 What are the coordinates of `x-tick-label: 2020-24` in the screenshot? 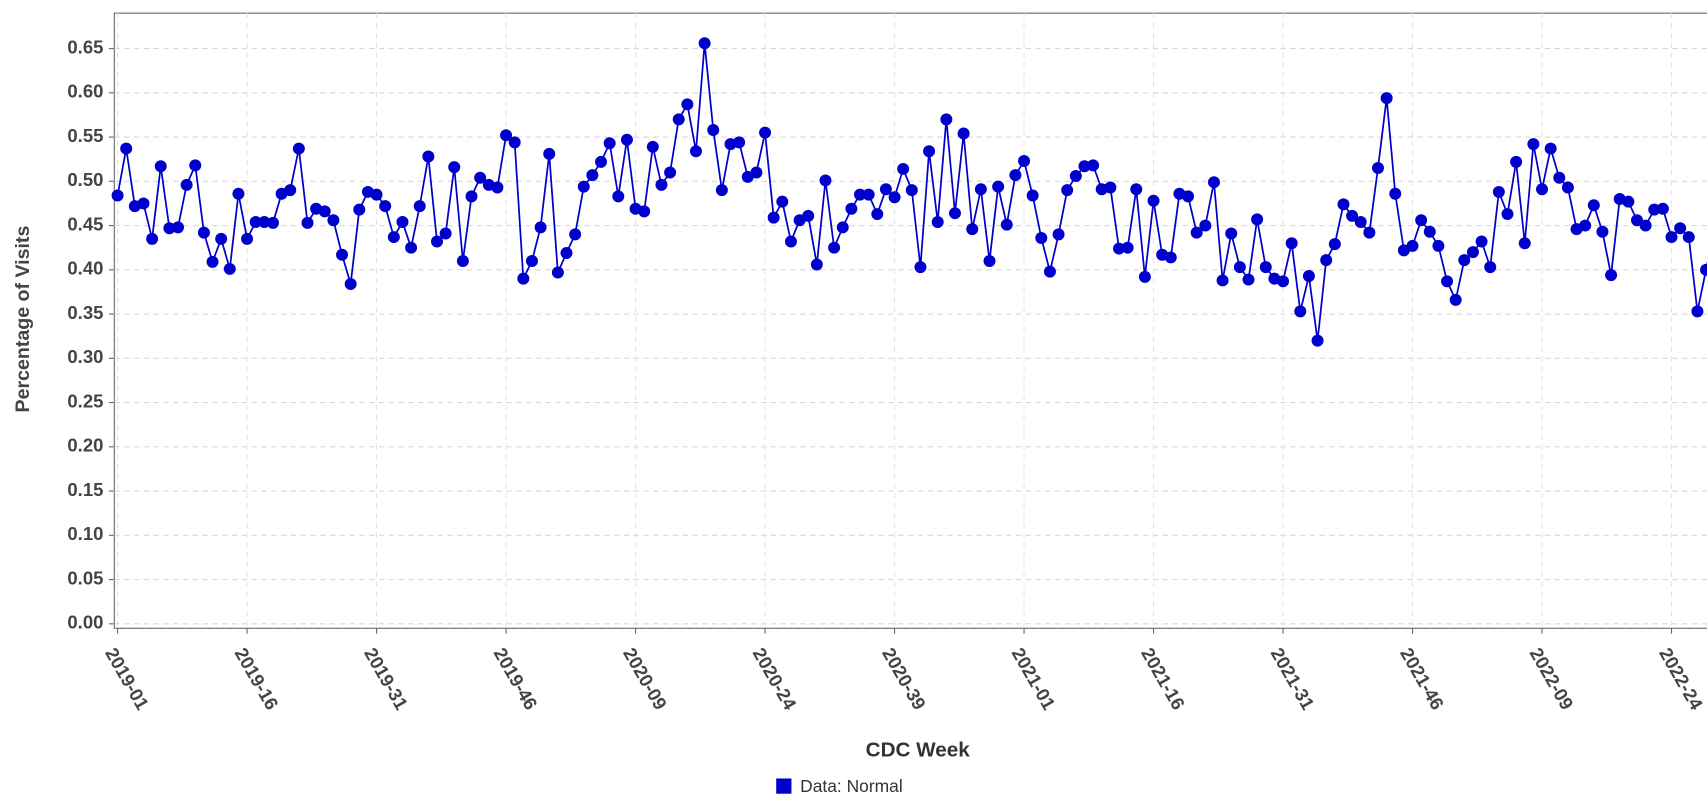 It's located at (775, 679).